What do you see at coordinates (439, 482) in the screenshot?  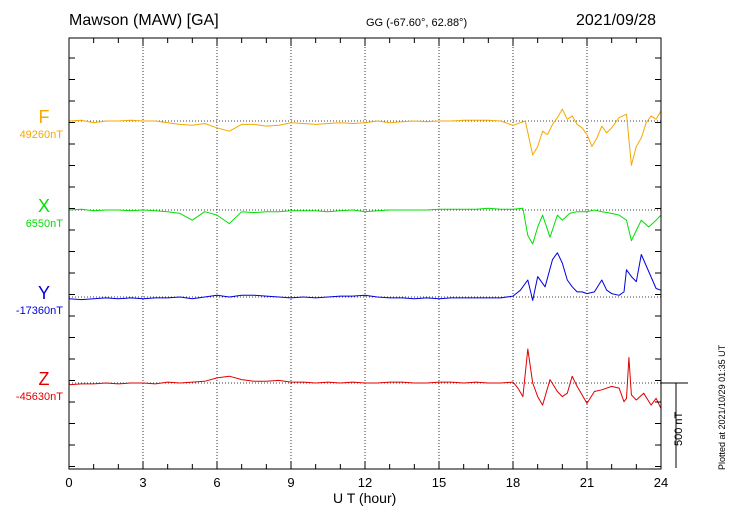 I see `x-tick-label: 15` at bounding box center [439, 482].